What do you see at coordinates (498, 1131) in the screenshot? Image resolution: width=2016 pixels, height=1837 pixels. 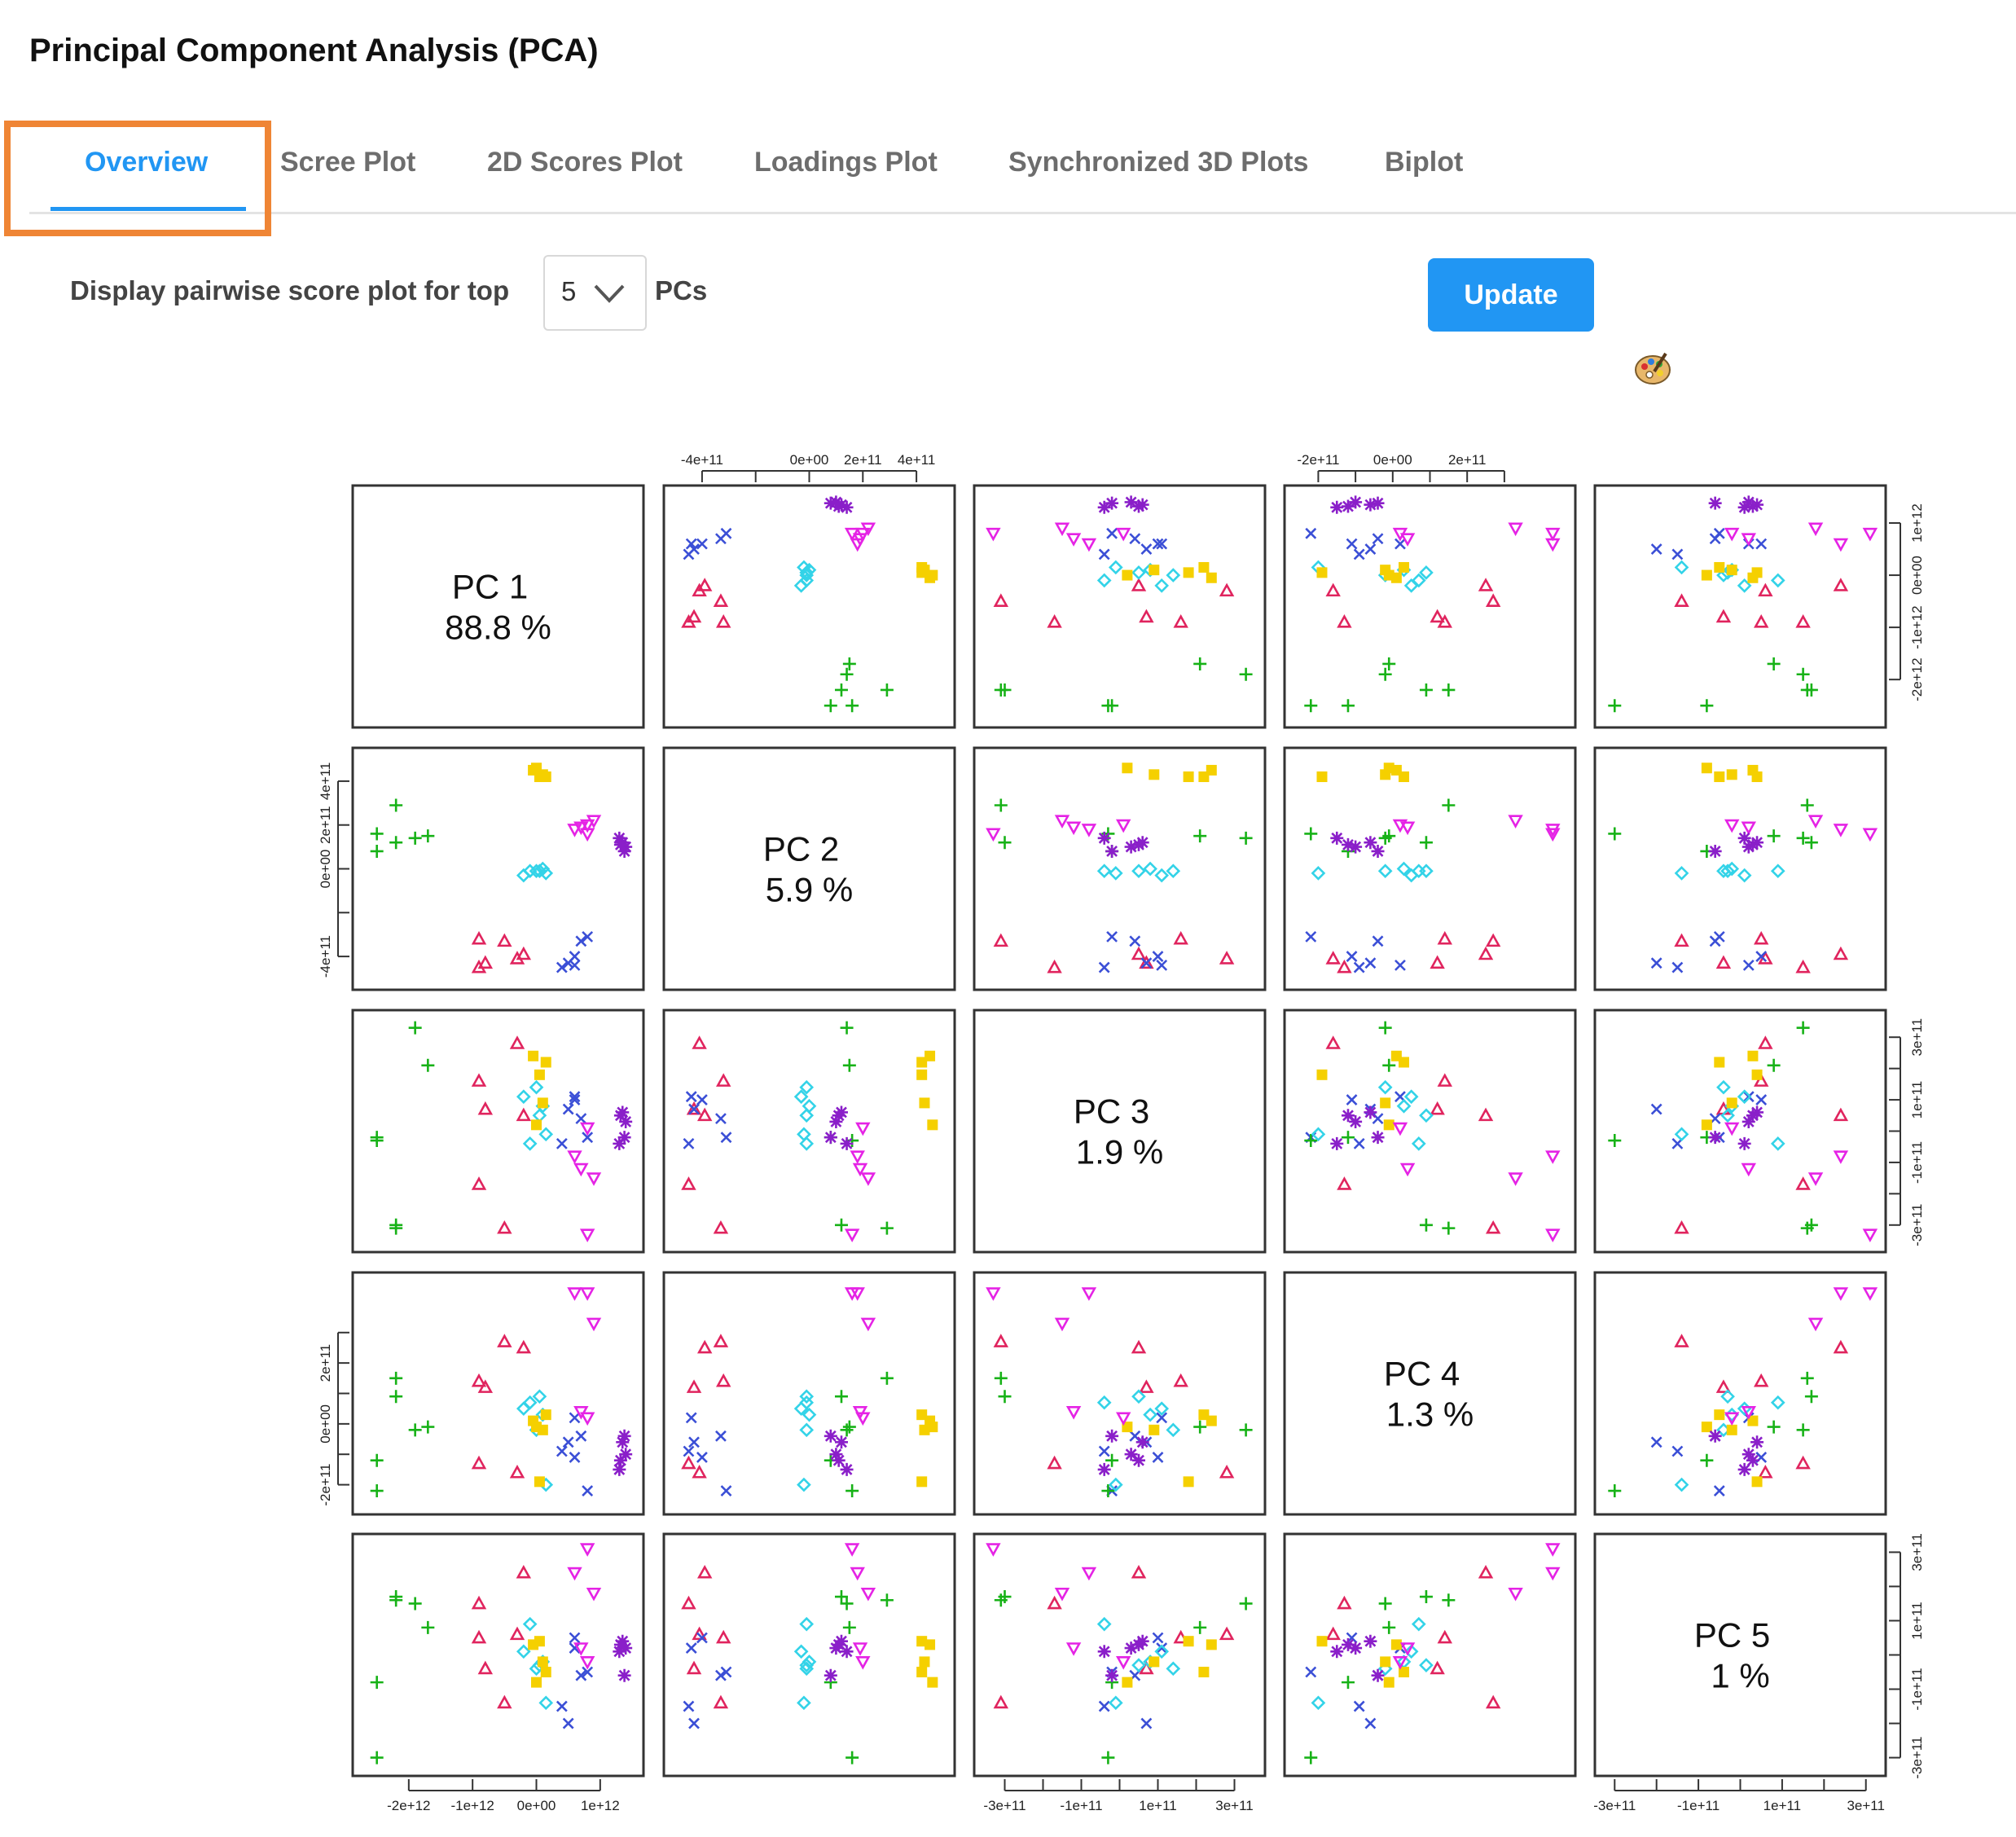 I see `panel-frame` at bounding box center [498, 1131].